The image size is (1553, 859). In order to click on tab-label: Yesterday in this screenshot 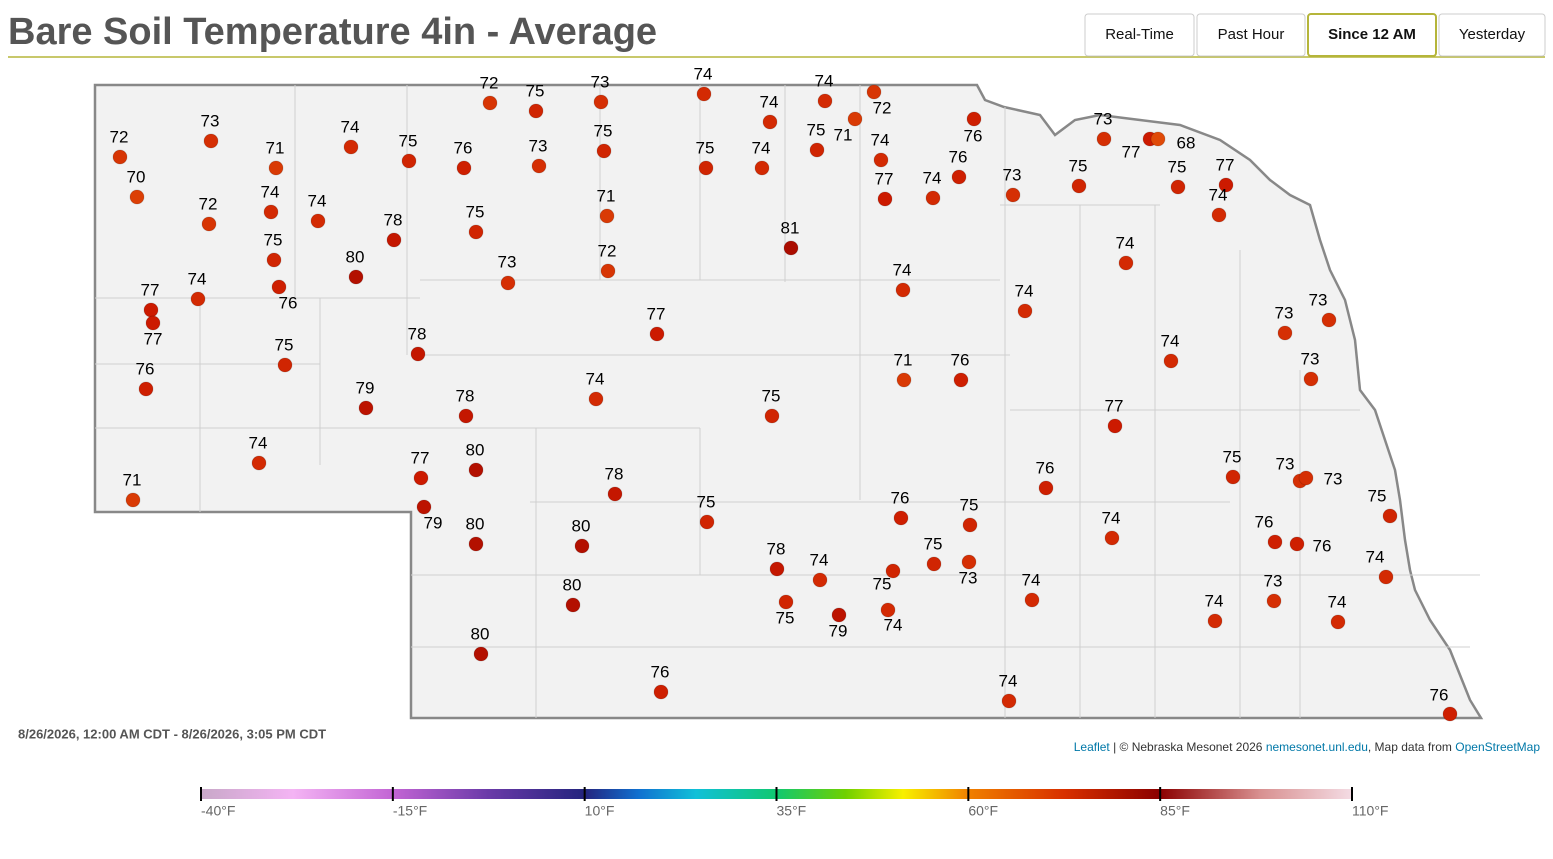, I will do `click(1492, 34)`.